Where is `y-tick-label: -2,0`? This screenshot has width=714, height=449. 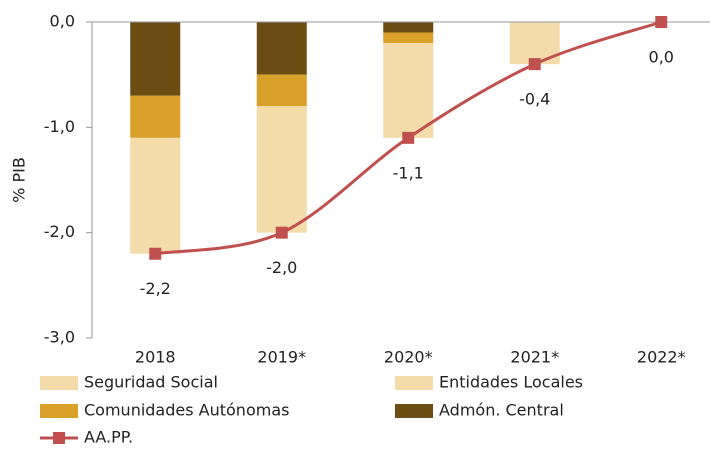 y-tick-label: -2,0 is located at coordinates (59, 231).